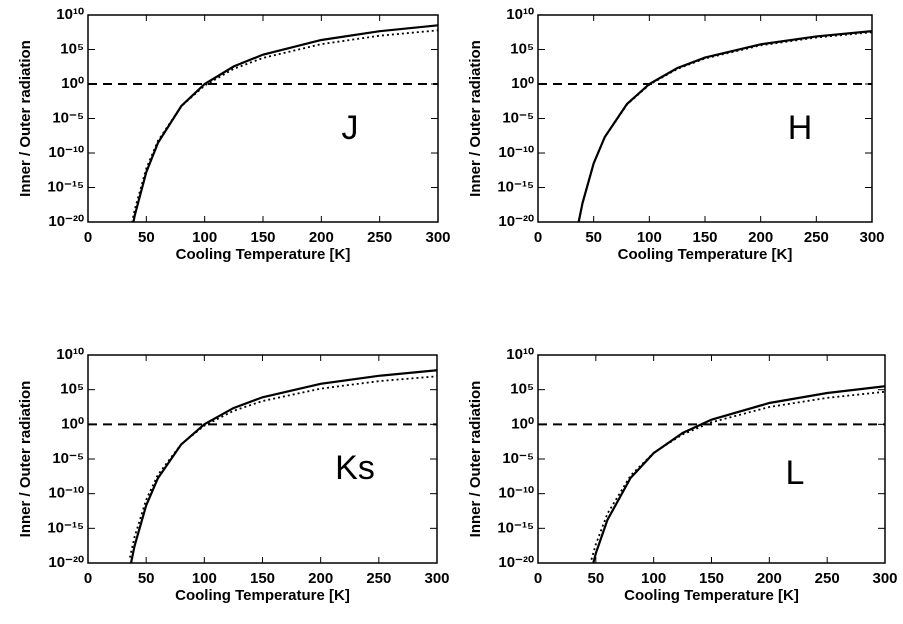 This screenshot has height=624, width=903. What do you see at coordinates (795, 473) in the screenshot?
I see `panel-label: L` at bounding box center [795, 473].